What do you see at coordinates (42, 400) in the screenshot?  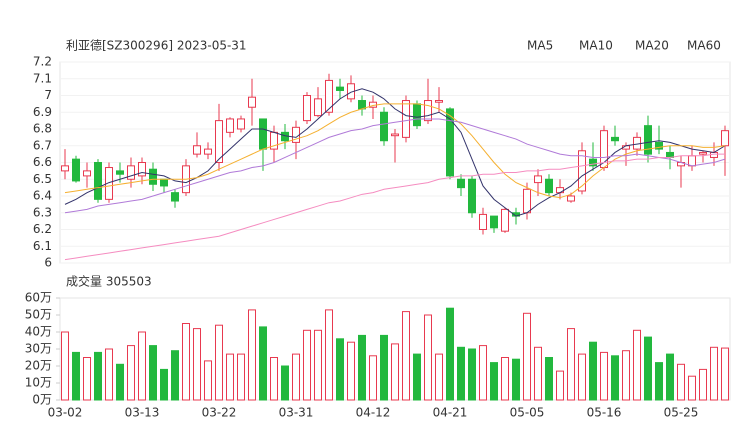 I see `y-tick-label: 0万` at bounding box center [42, 400].